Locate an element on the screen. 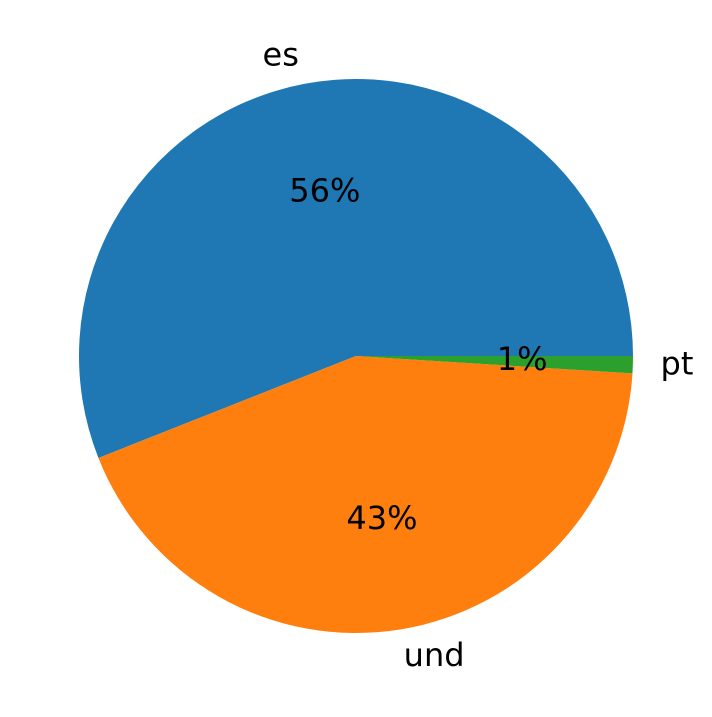 This screenshot has width=712, height=717. pie-slice is located at coordinates (494, 365).